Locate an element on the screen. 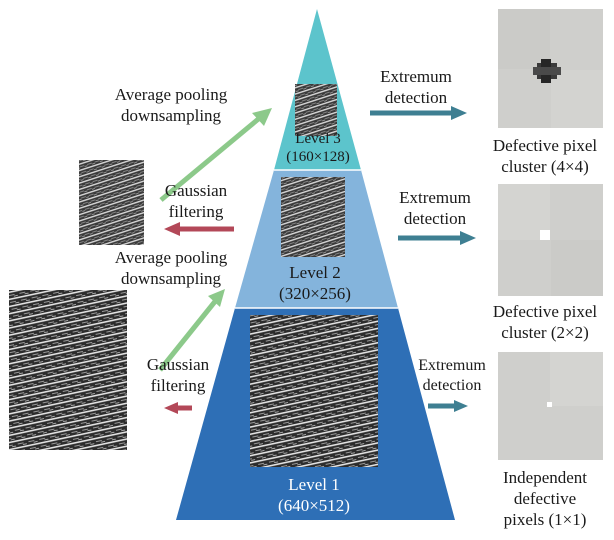  level-2-label: Level 2 (320×256) is located at coordinates (315, 283).